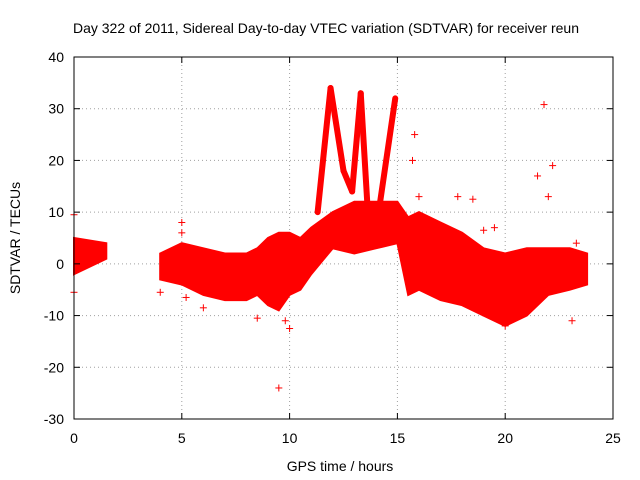 The height and width of the screenshot is (480, 640). Describe the element at coordinates (290, 438) in the screenshot. I see `x-tick-label: 10` at that location.